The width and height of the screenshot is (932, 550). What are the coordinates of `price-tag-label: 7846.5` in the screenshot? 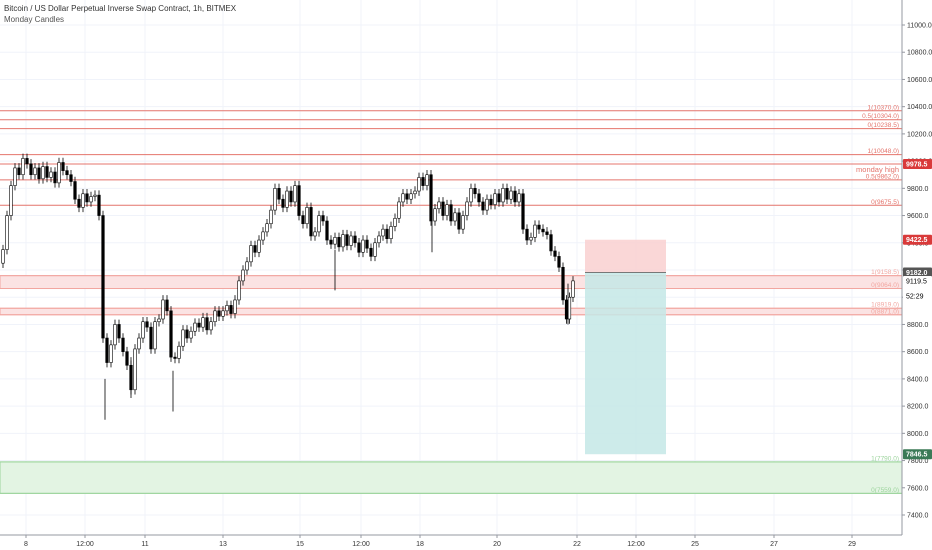 It's located at (917, 455).